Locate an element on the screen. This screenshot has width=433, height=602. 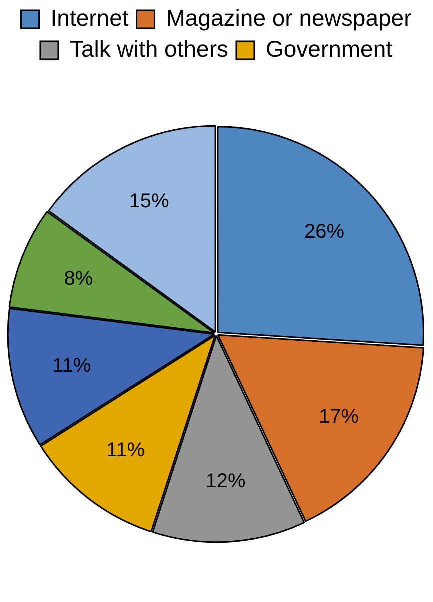
legend-label: Internet is located at coordinates (90, 17).